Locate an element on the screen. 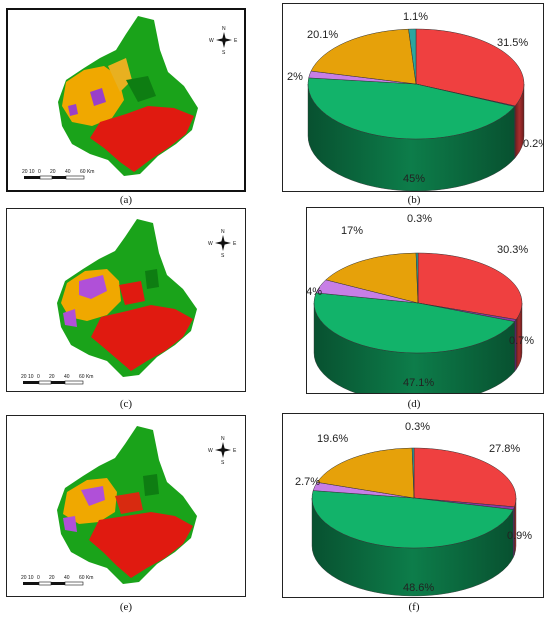  pie-chart-d: 30.3% 0.7% 47.1% 4.4% 17% 0.3% is located at coordinates (420, 303).